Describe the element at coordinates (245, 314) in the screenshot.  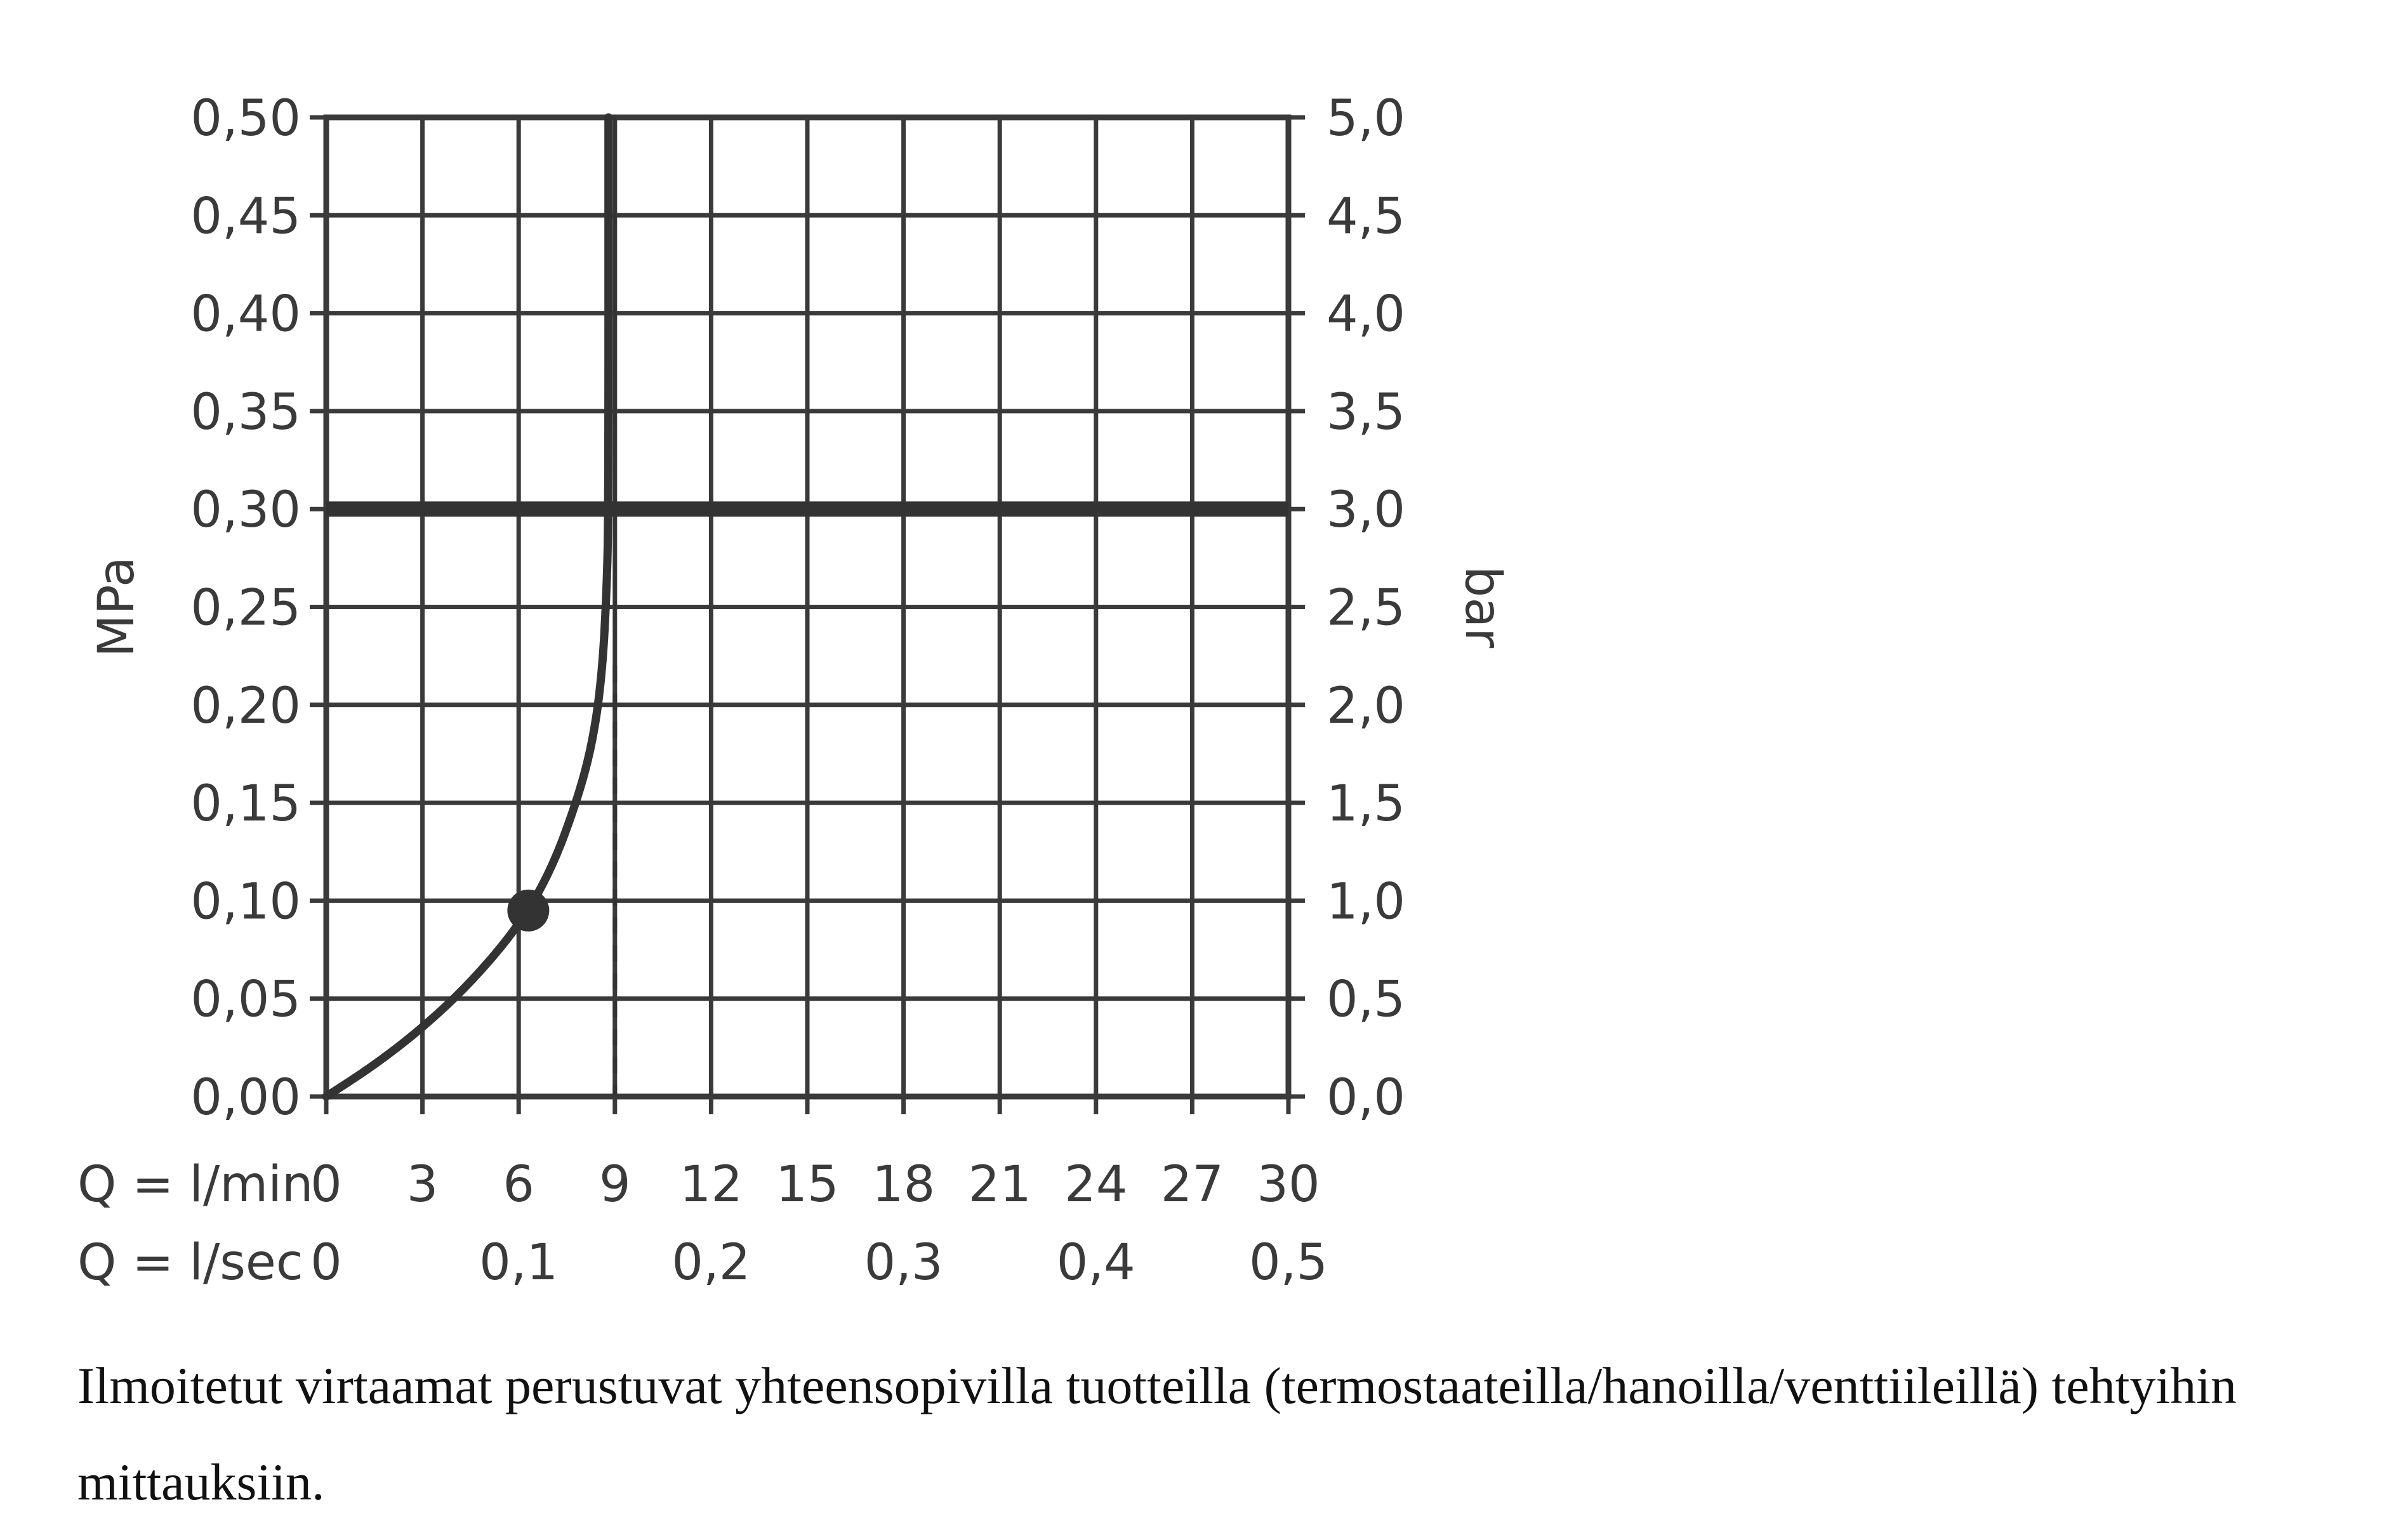
I see `y-tick-label: 0,40` at that location.